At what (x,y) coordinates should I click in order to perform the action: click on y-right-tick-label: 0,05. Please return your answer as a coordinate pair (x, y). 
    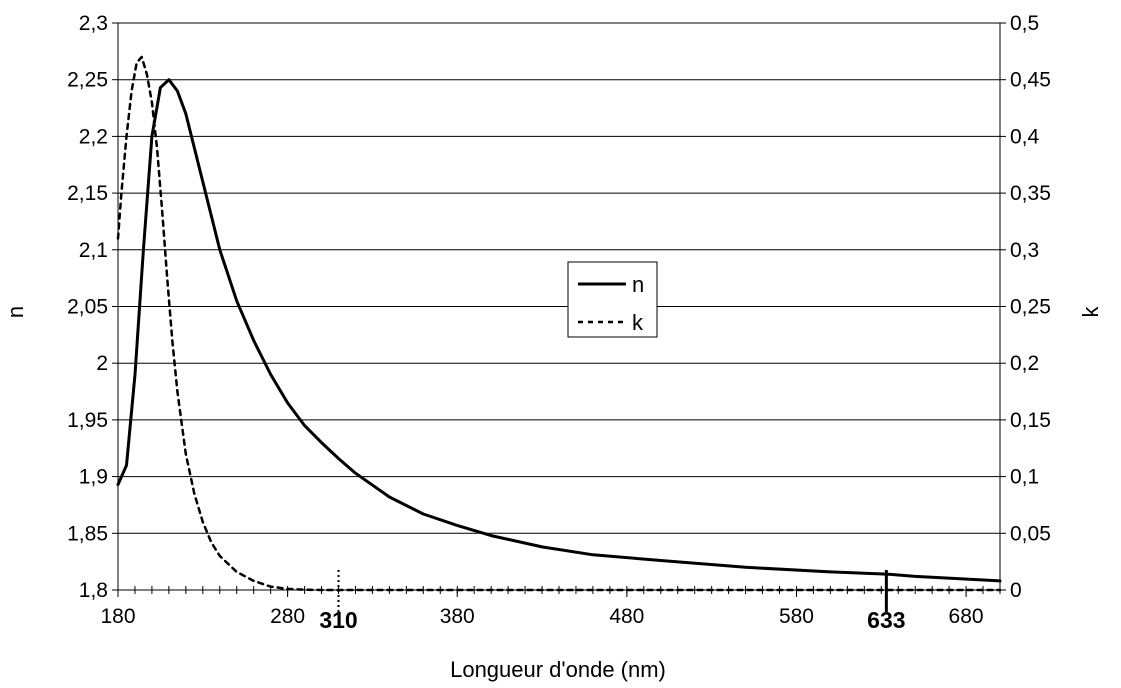
    Looking at the image, I should click on (1030, 533).